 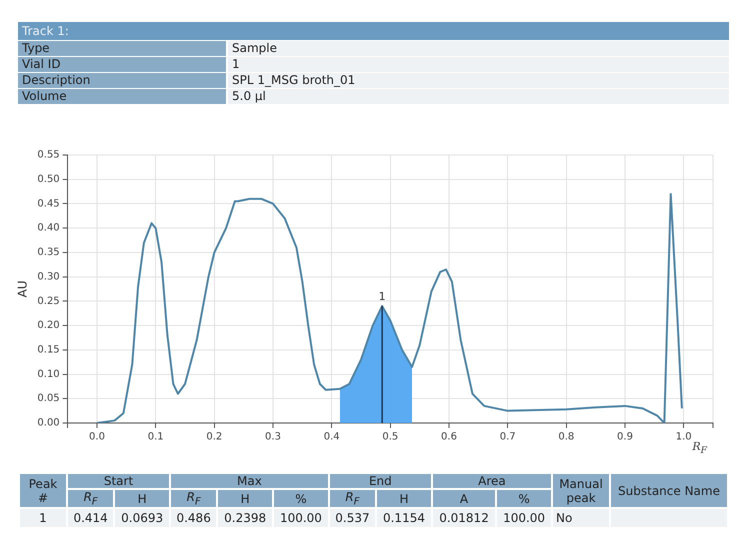 What do you see at coordinates (48, 252) in the screenshot?
I see `y-tick-label: 0.35` at bounding box center [48, 252].